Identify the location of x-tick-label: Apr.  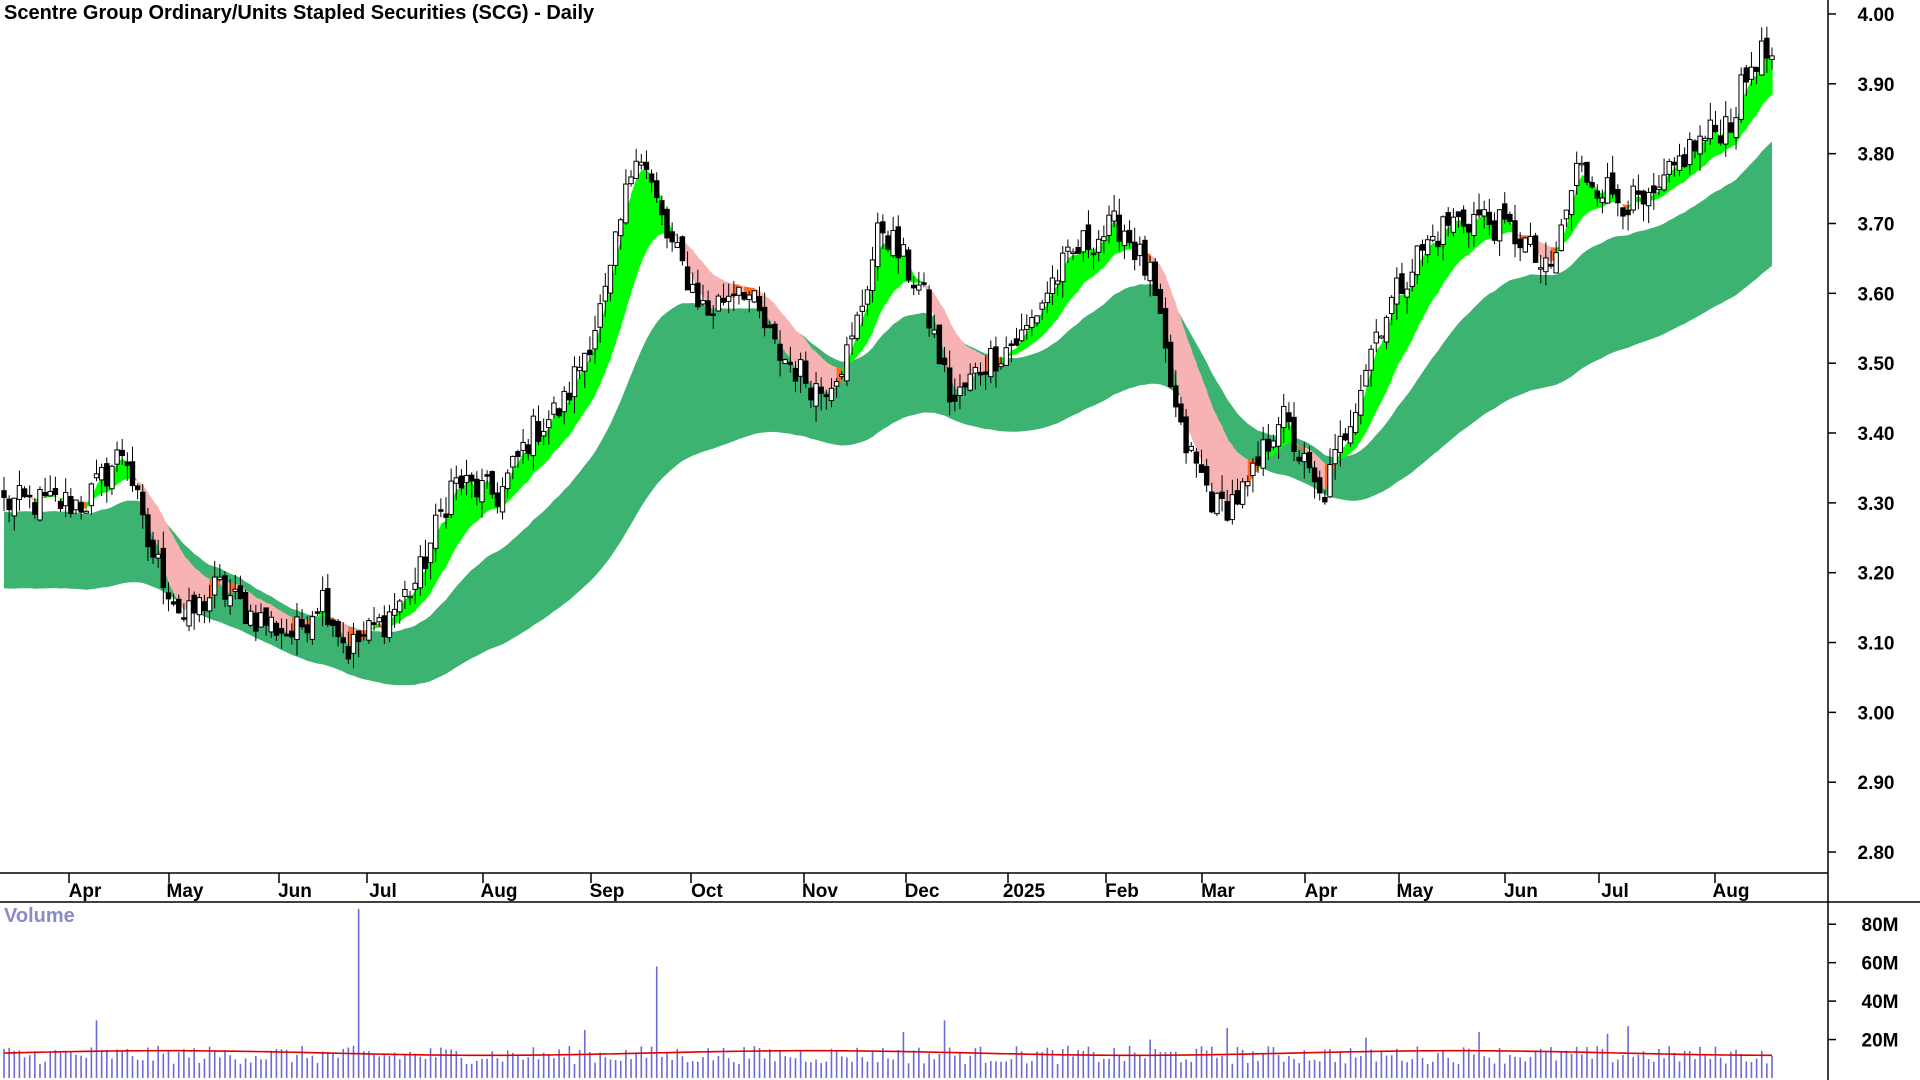
(1321, 891).